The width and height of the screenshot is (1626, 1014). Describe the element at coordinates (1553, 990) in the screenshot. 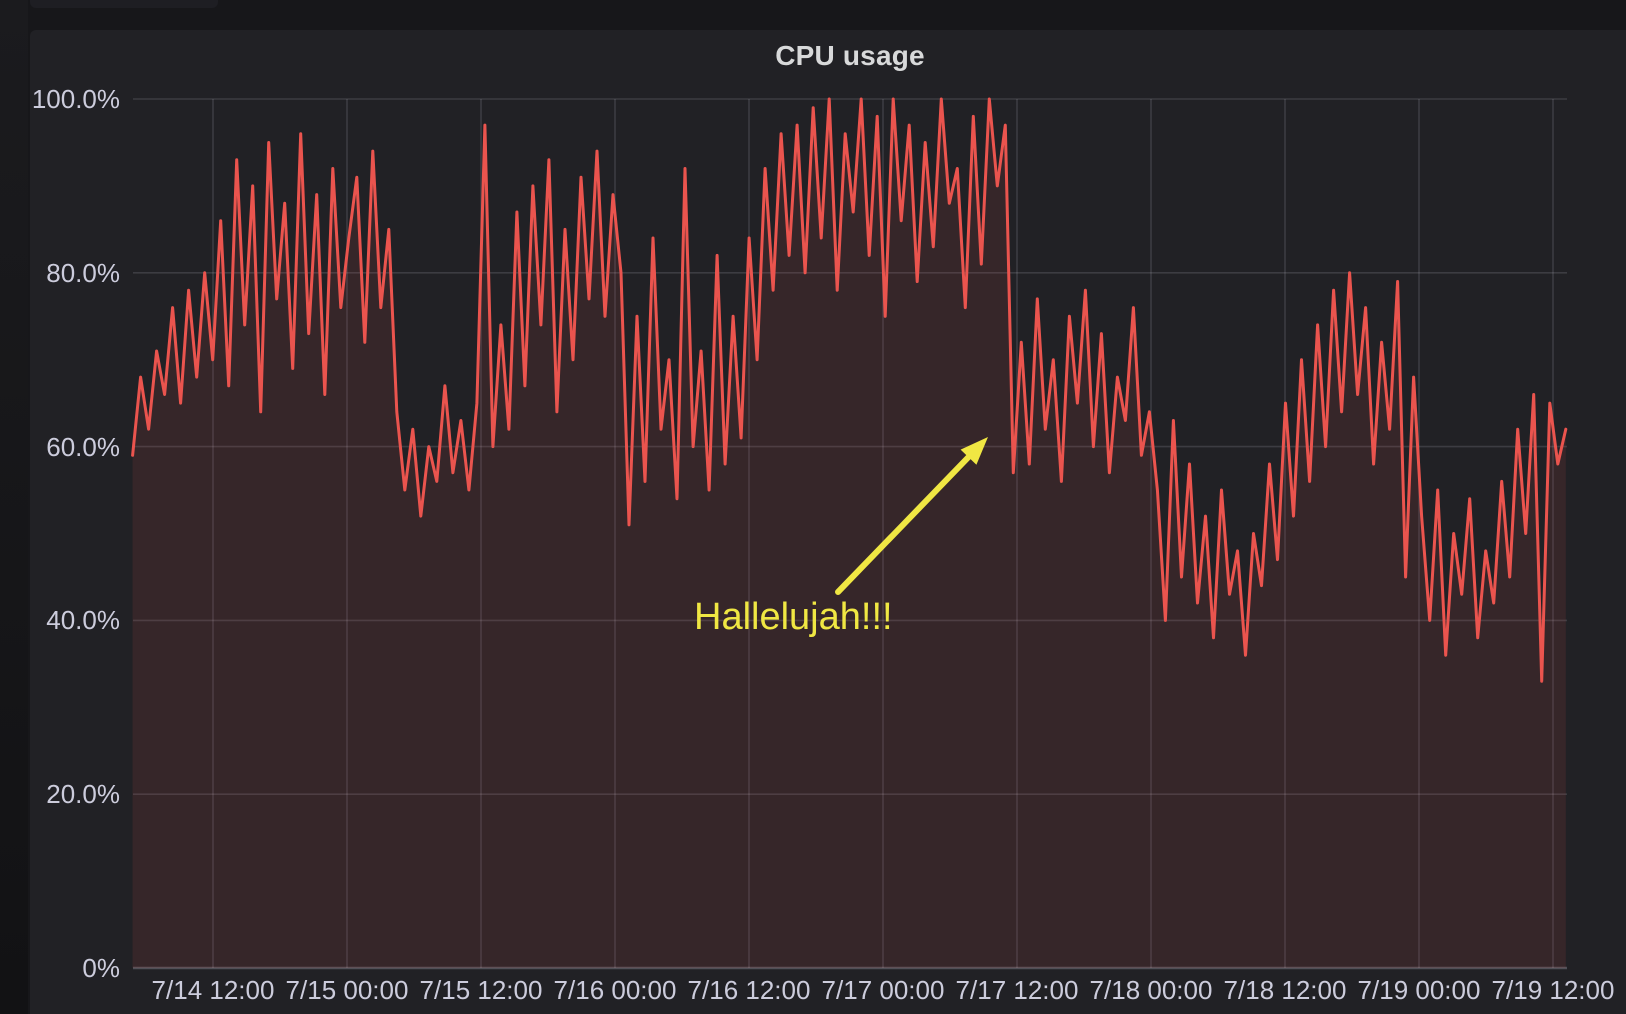

I see `x-axis-label: 7/19 12:00` at that location.